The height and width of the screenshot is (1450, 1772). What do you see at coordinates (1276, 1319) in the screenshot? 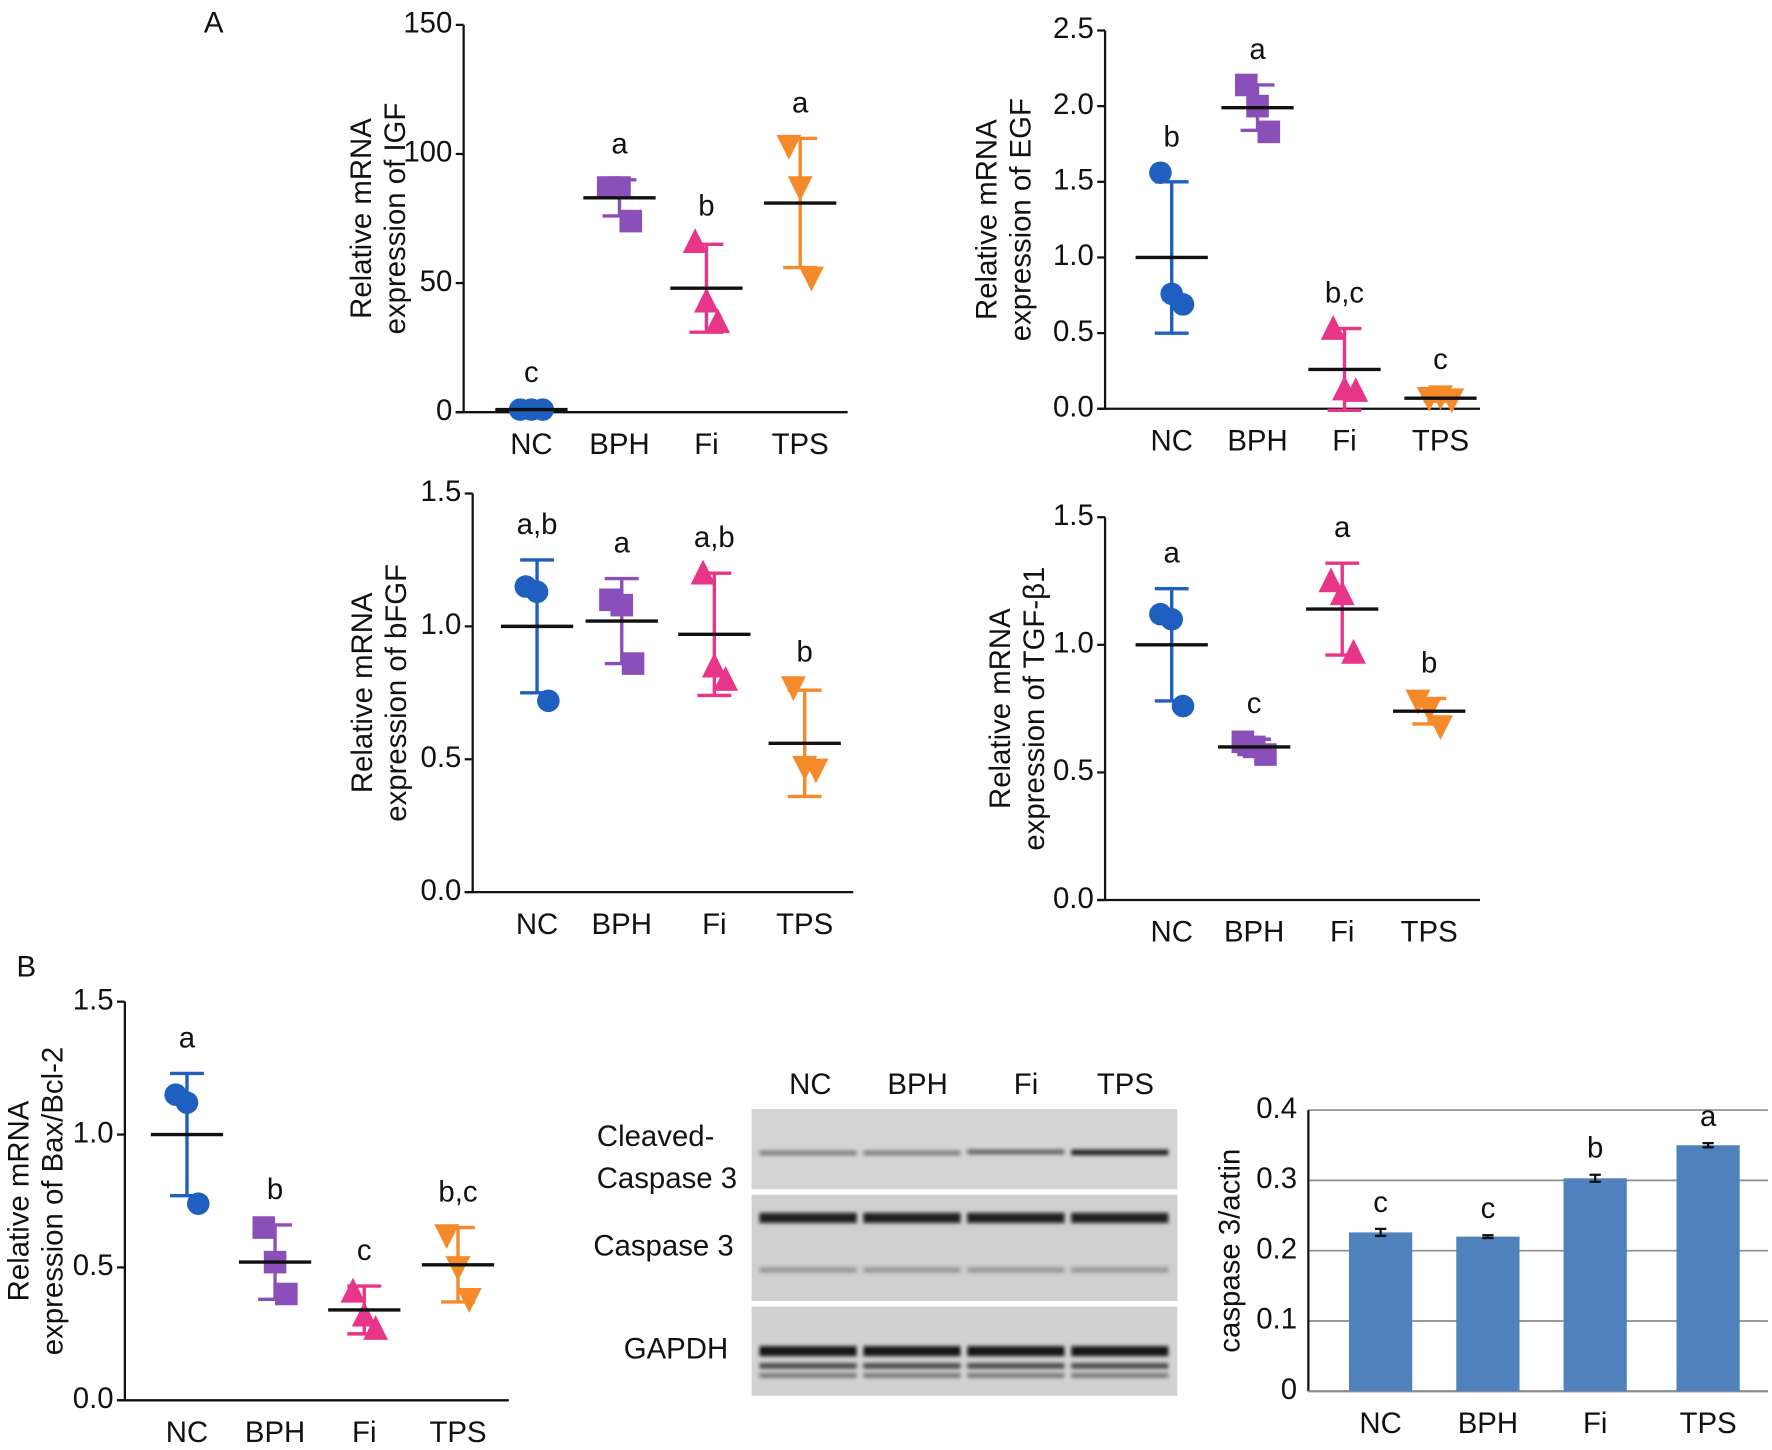
I see `y-tick-label: 0.1` at bounding box center [1276, 1319].